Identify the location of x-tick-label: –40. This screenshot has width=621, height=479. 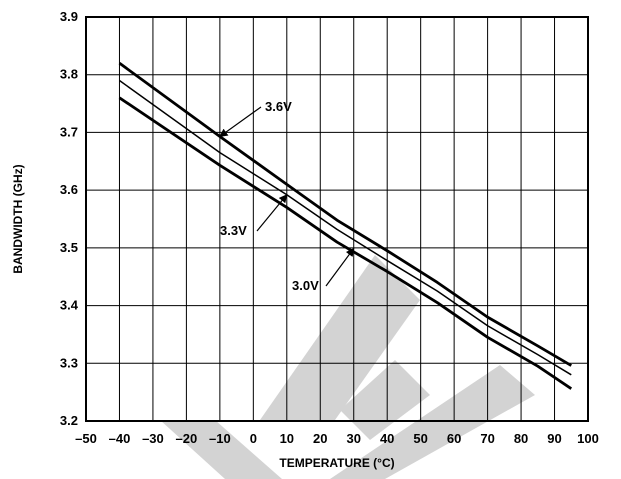
(120, 438).